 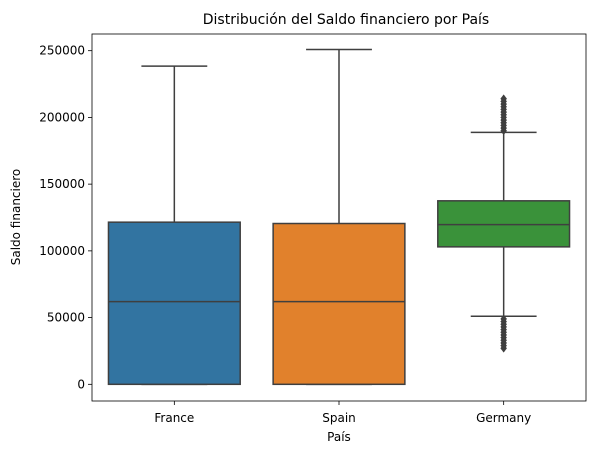 I want to click on box-germany, so click(x=504, y=223).